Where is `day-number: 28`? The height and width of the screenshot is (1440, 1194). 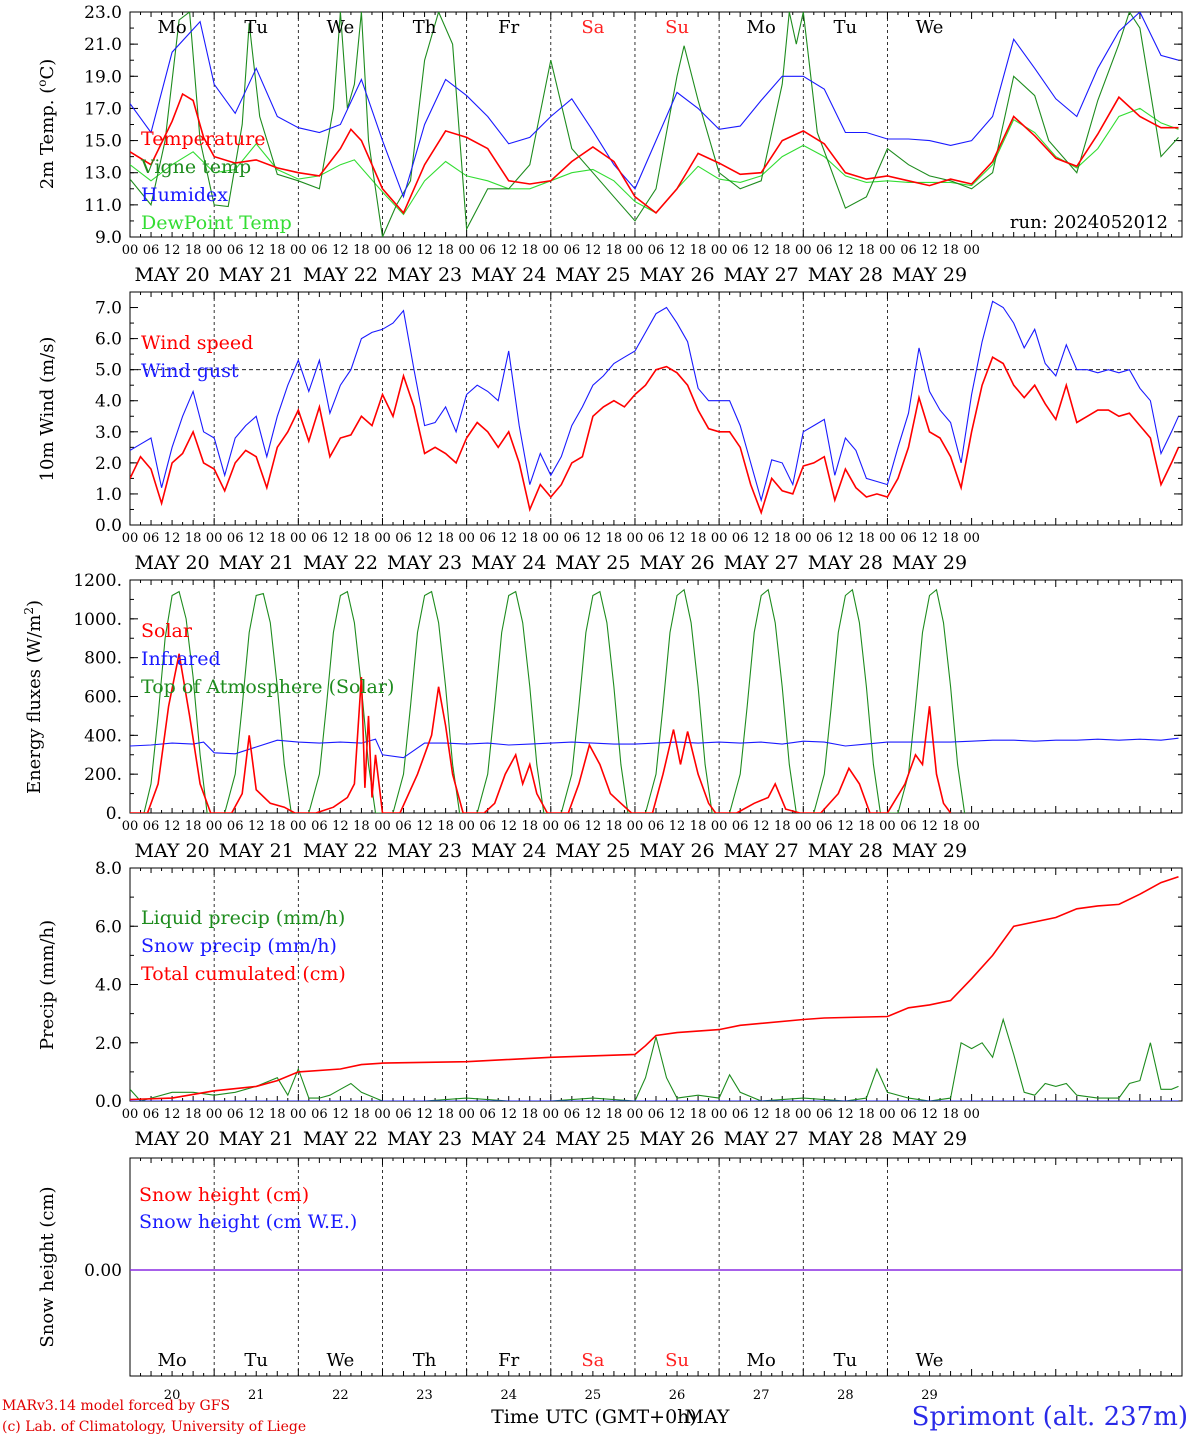
day-number: 28 is located at coordinates (845, 1395).